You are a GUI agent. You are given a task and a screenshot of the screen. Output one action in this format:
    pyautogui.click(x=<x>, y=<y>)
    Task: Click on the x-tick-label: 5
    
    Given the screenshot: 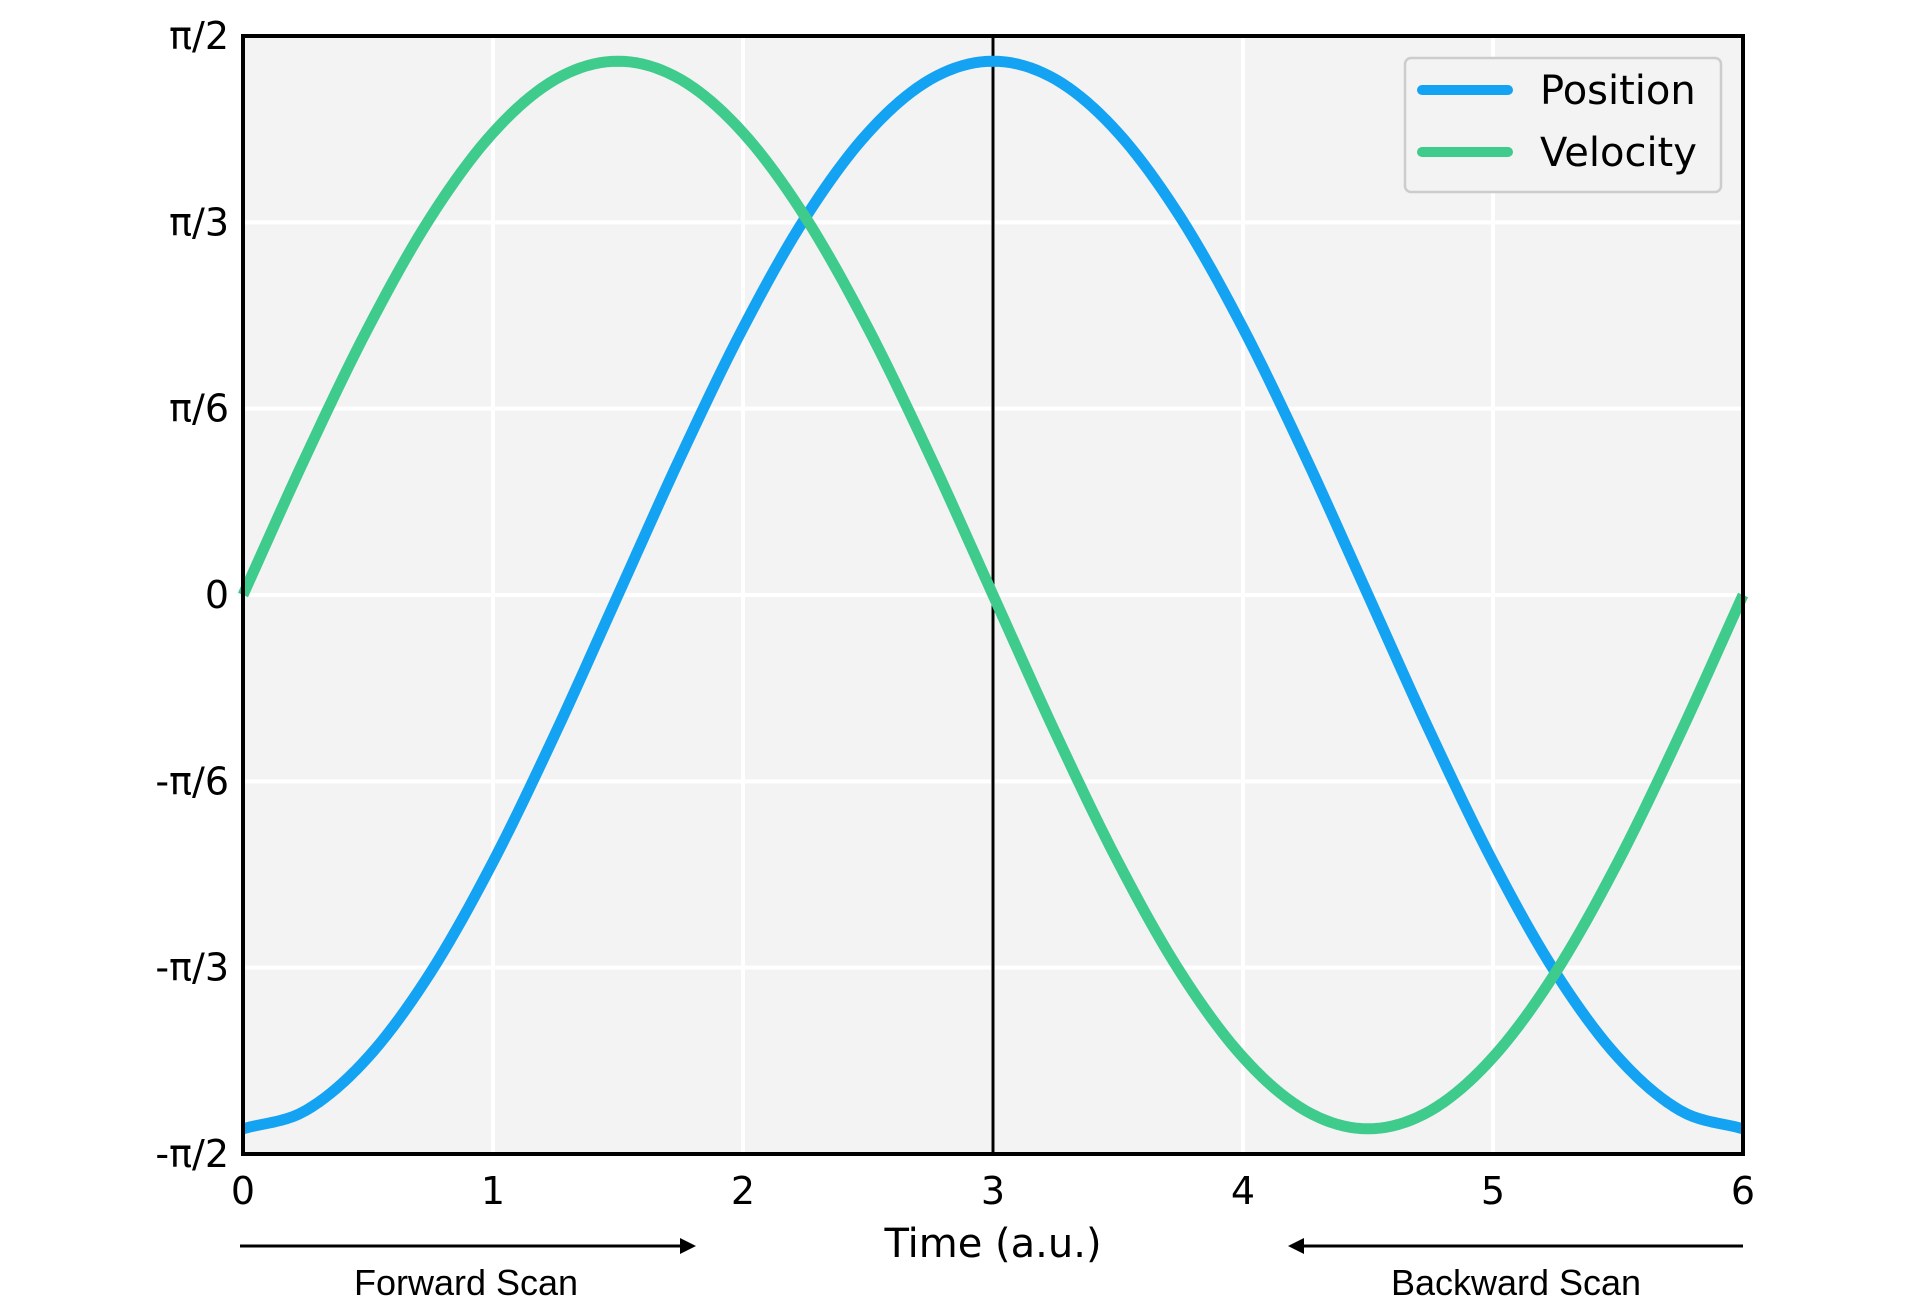 What is the action you would take?
    pyautogui.click(x=1493, y=1191)
    